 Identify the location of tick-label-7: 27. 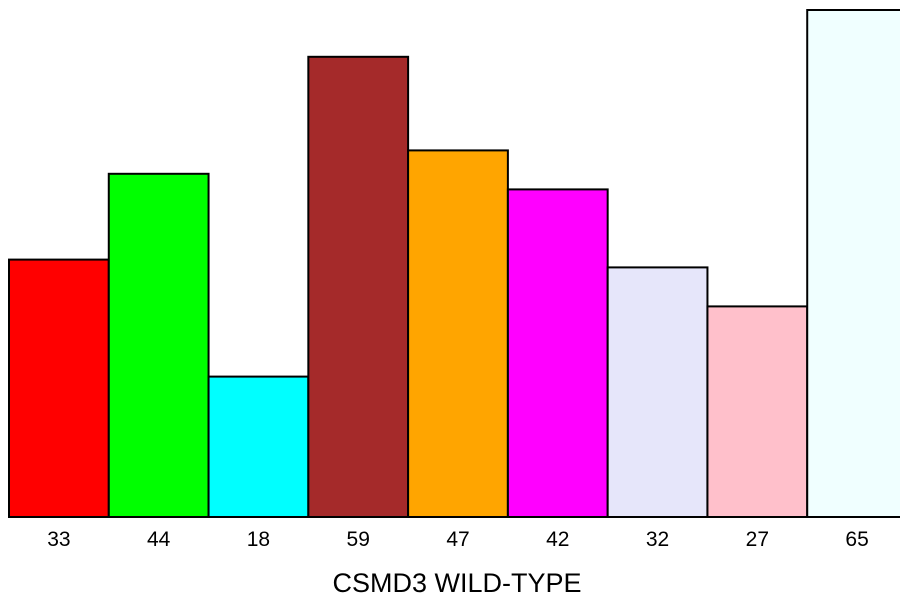
(757, 539).